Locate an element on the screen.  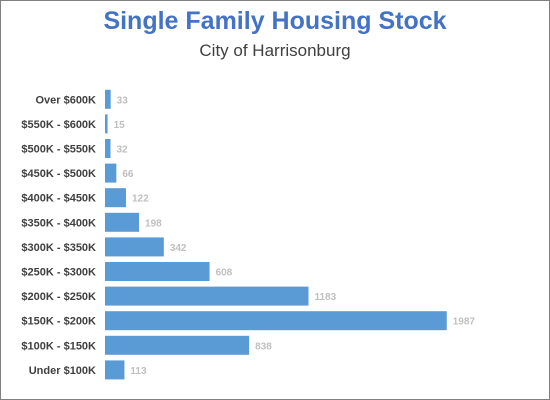
data-label-250k-300k: 608 is located at coordinates (224, 273).